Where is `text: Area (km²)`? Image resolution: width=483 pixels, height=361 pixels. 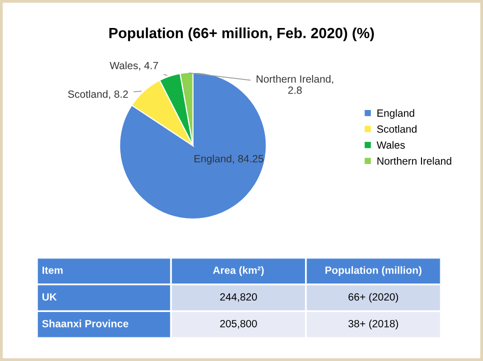
text: Area (km²) is located at coordinates (238, 271).